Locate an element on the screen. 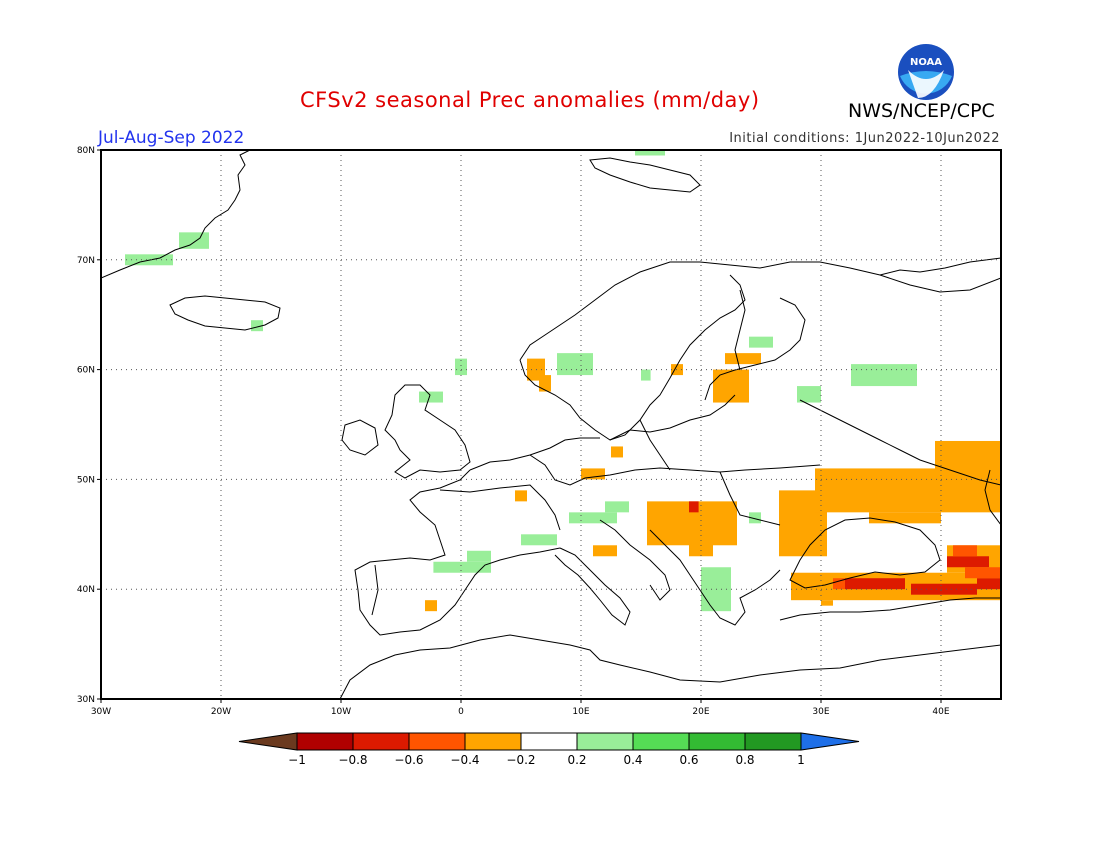  longitude-label: 40E is located at coordinates (940, 712).